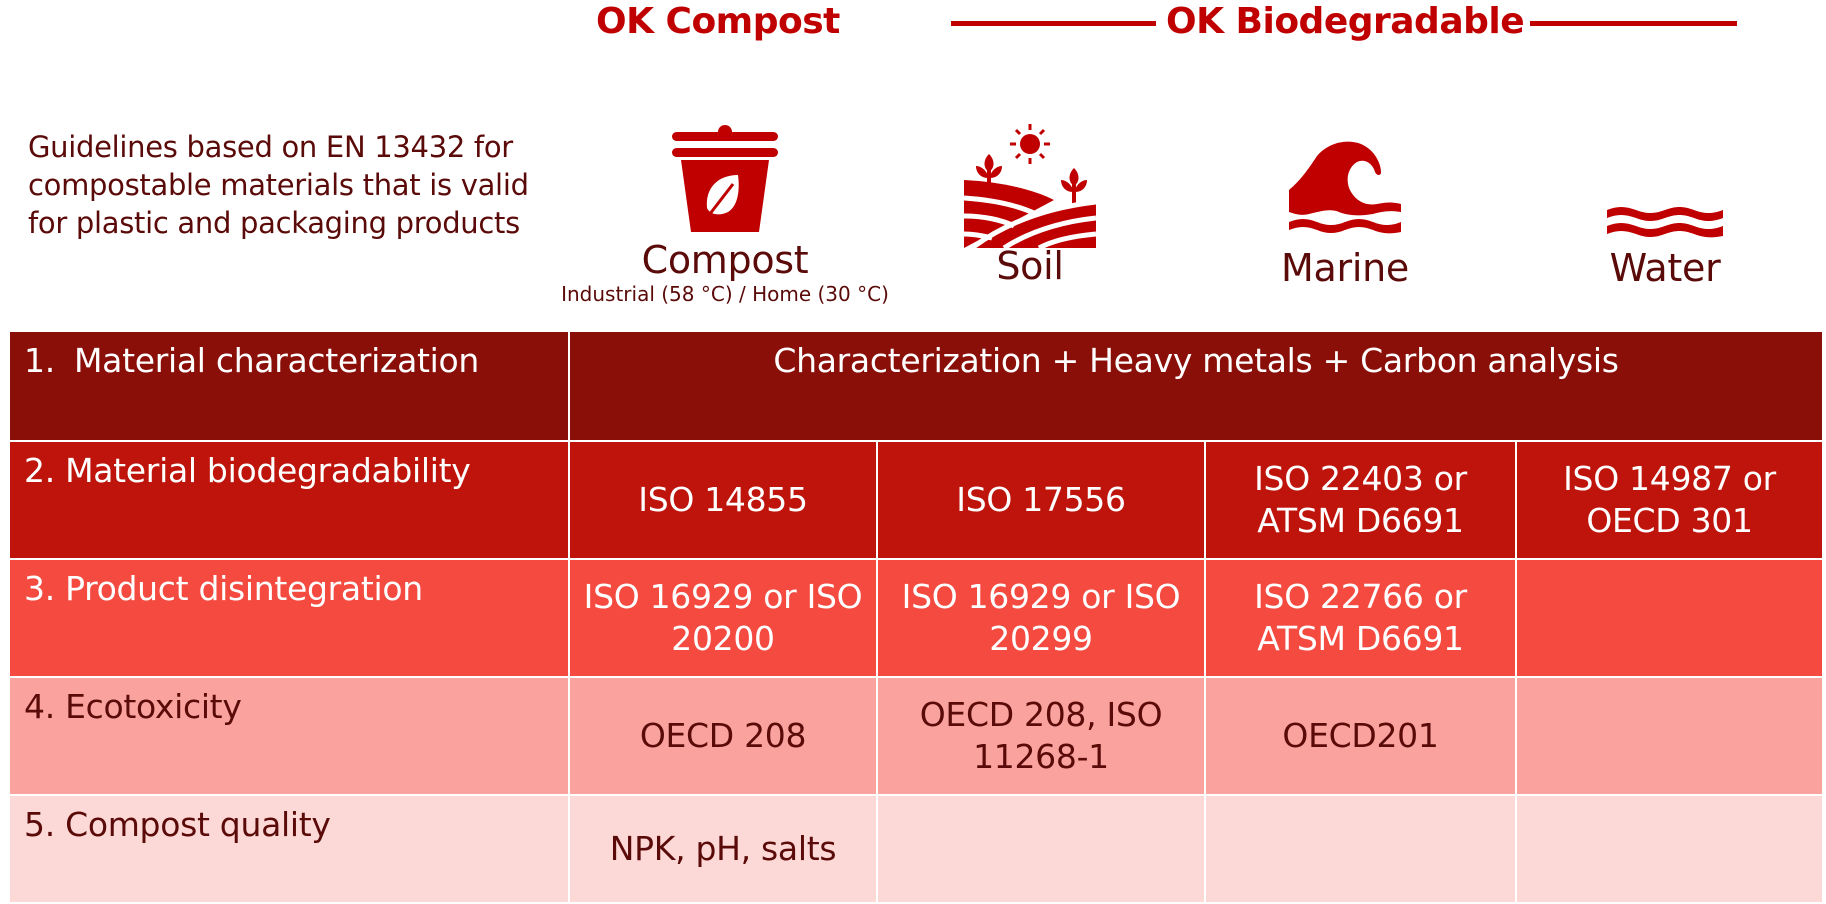  Describe the element at coordinates (1360, 736) in the screenshot. I see `table-cell: OECD201` at that location.